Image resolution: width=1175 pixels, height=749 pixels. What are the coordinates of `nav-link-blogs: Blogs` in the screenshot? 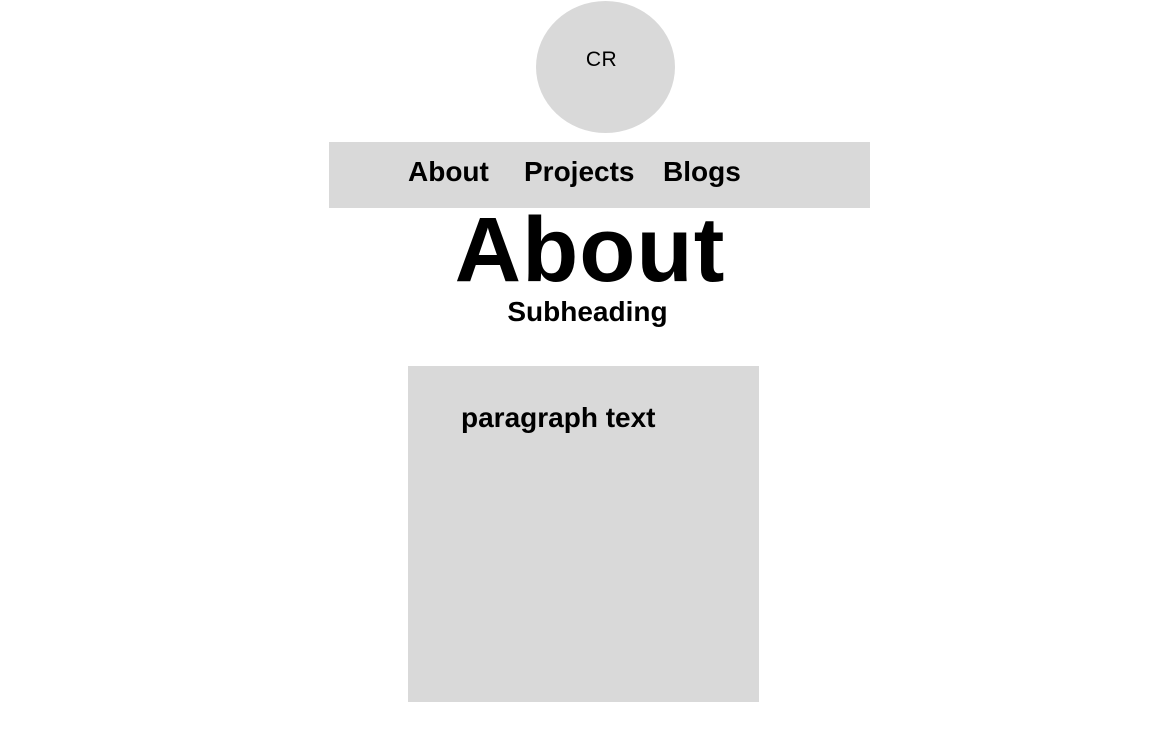 It's located at (702, 171).